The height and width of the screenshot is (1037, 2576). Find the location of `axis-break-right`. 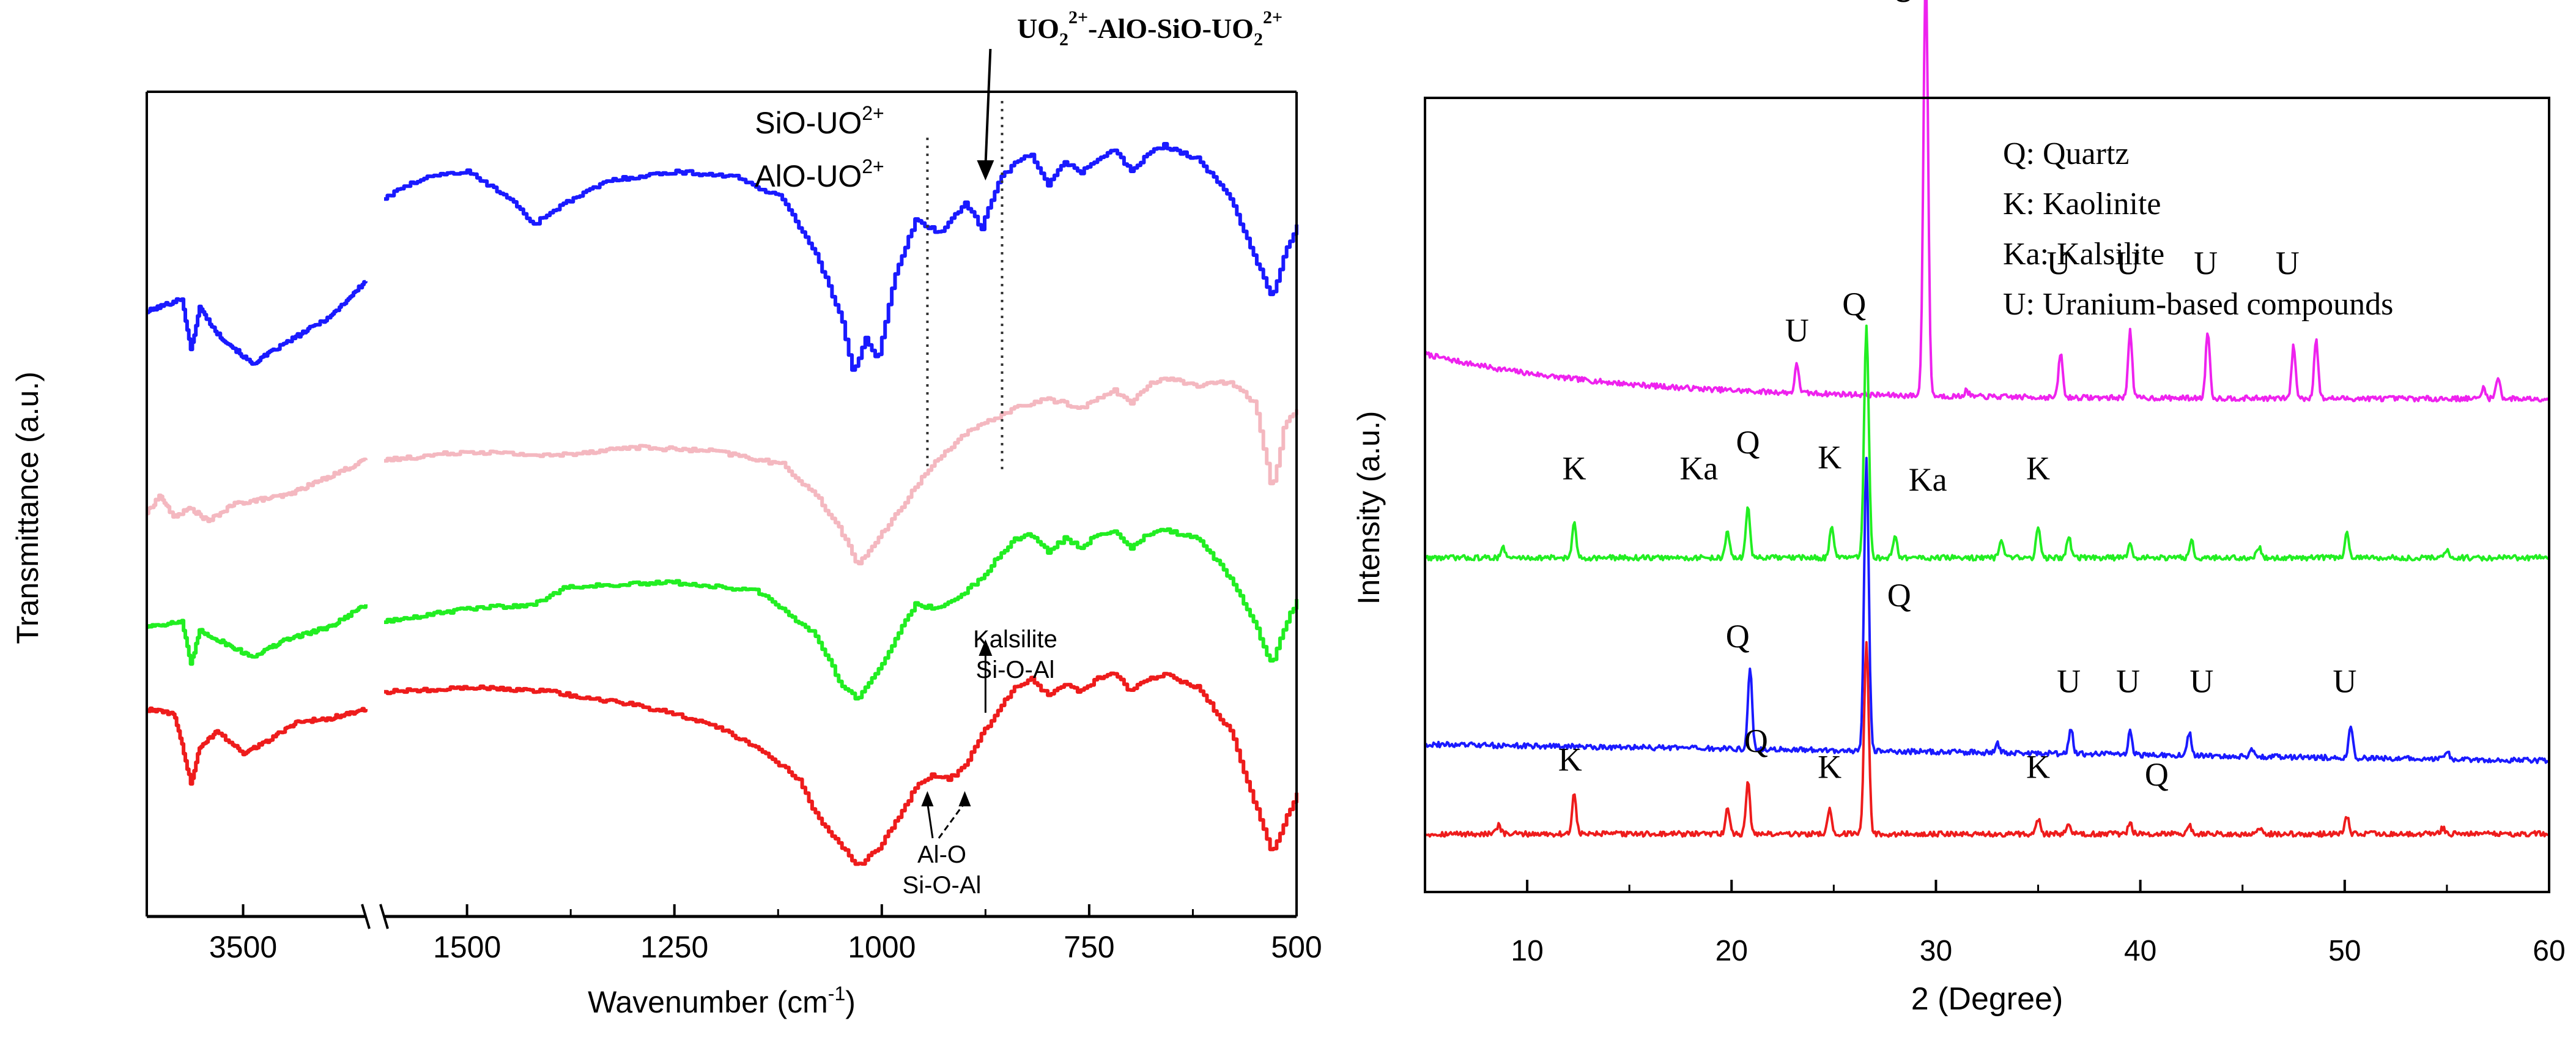

axis-break-right is located at coordinates (384, 916).